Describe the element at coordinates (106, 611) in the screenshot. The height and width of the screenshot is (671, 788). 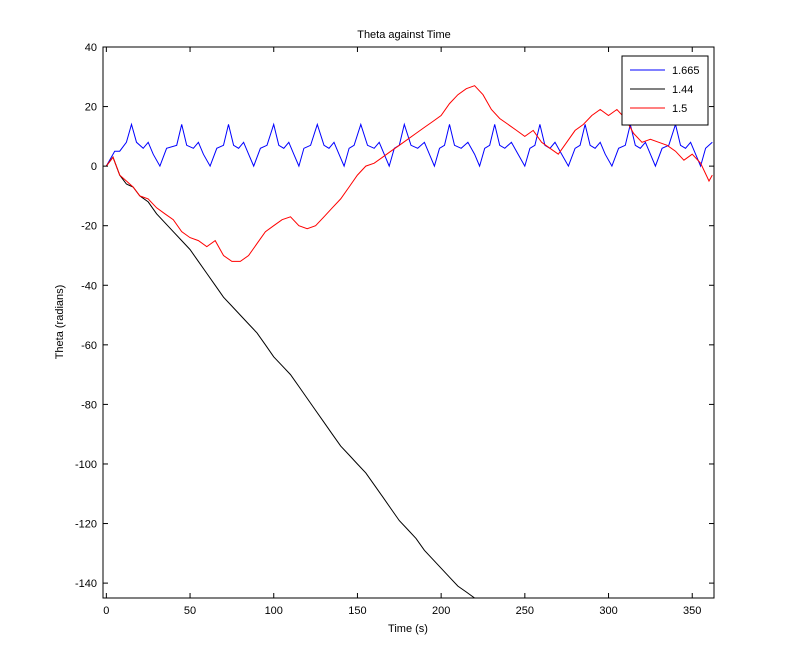
I see `x-tick-label: 0` at that location.